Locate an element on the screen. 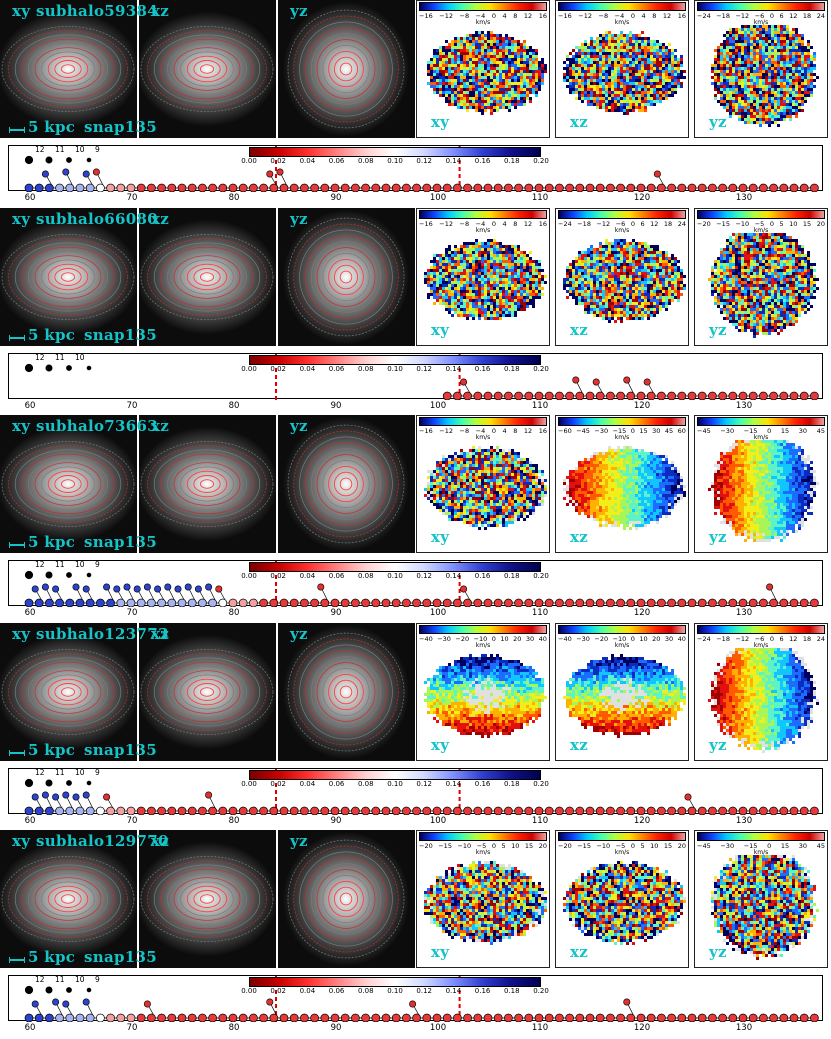 Image resolution: width=831 pixels, height=1039 pixels. fraction-tick: 0.20 is located at coordinates (541, 784).